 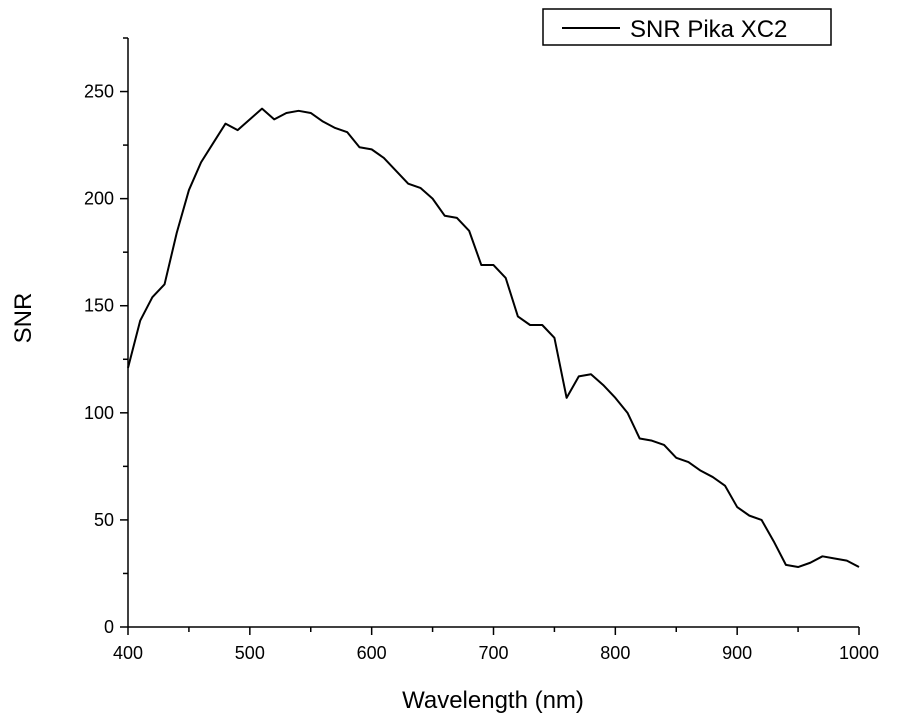 What do you see at coordinates (99, 413) in the screenshot?
I see `y-tick-label-100: 100` at bounding box center [99, 413].